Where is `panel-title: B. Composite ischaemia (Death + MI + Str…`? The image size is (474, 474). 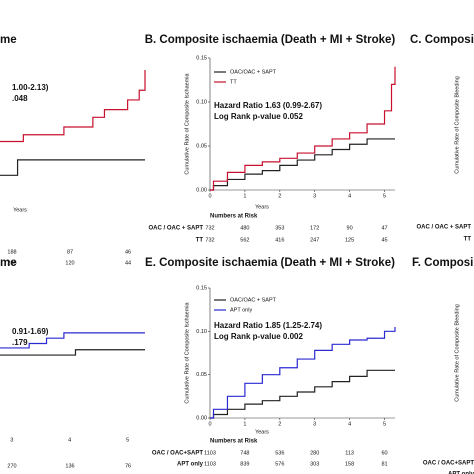
panel-title: B. Composite ischaemia (Death + MI + Str… is located at coordinates (270, 40).